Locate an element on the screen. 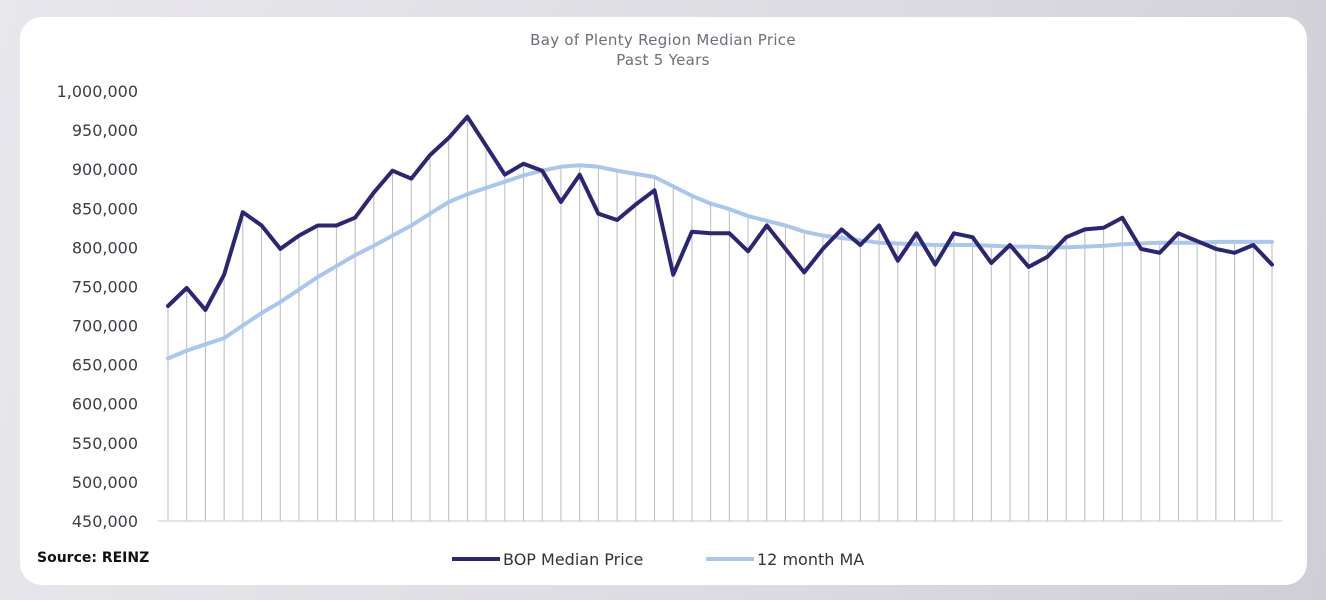 The image size is (1326, 600). legend-label: 12 month MA is located at coordinates (810, 559).